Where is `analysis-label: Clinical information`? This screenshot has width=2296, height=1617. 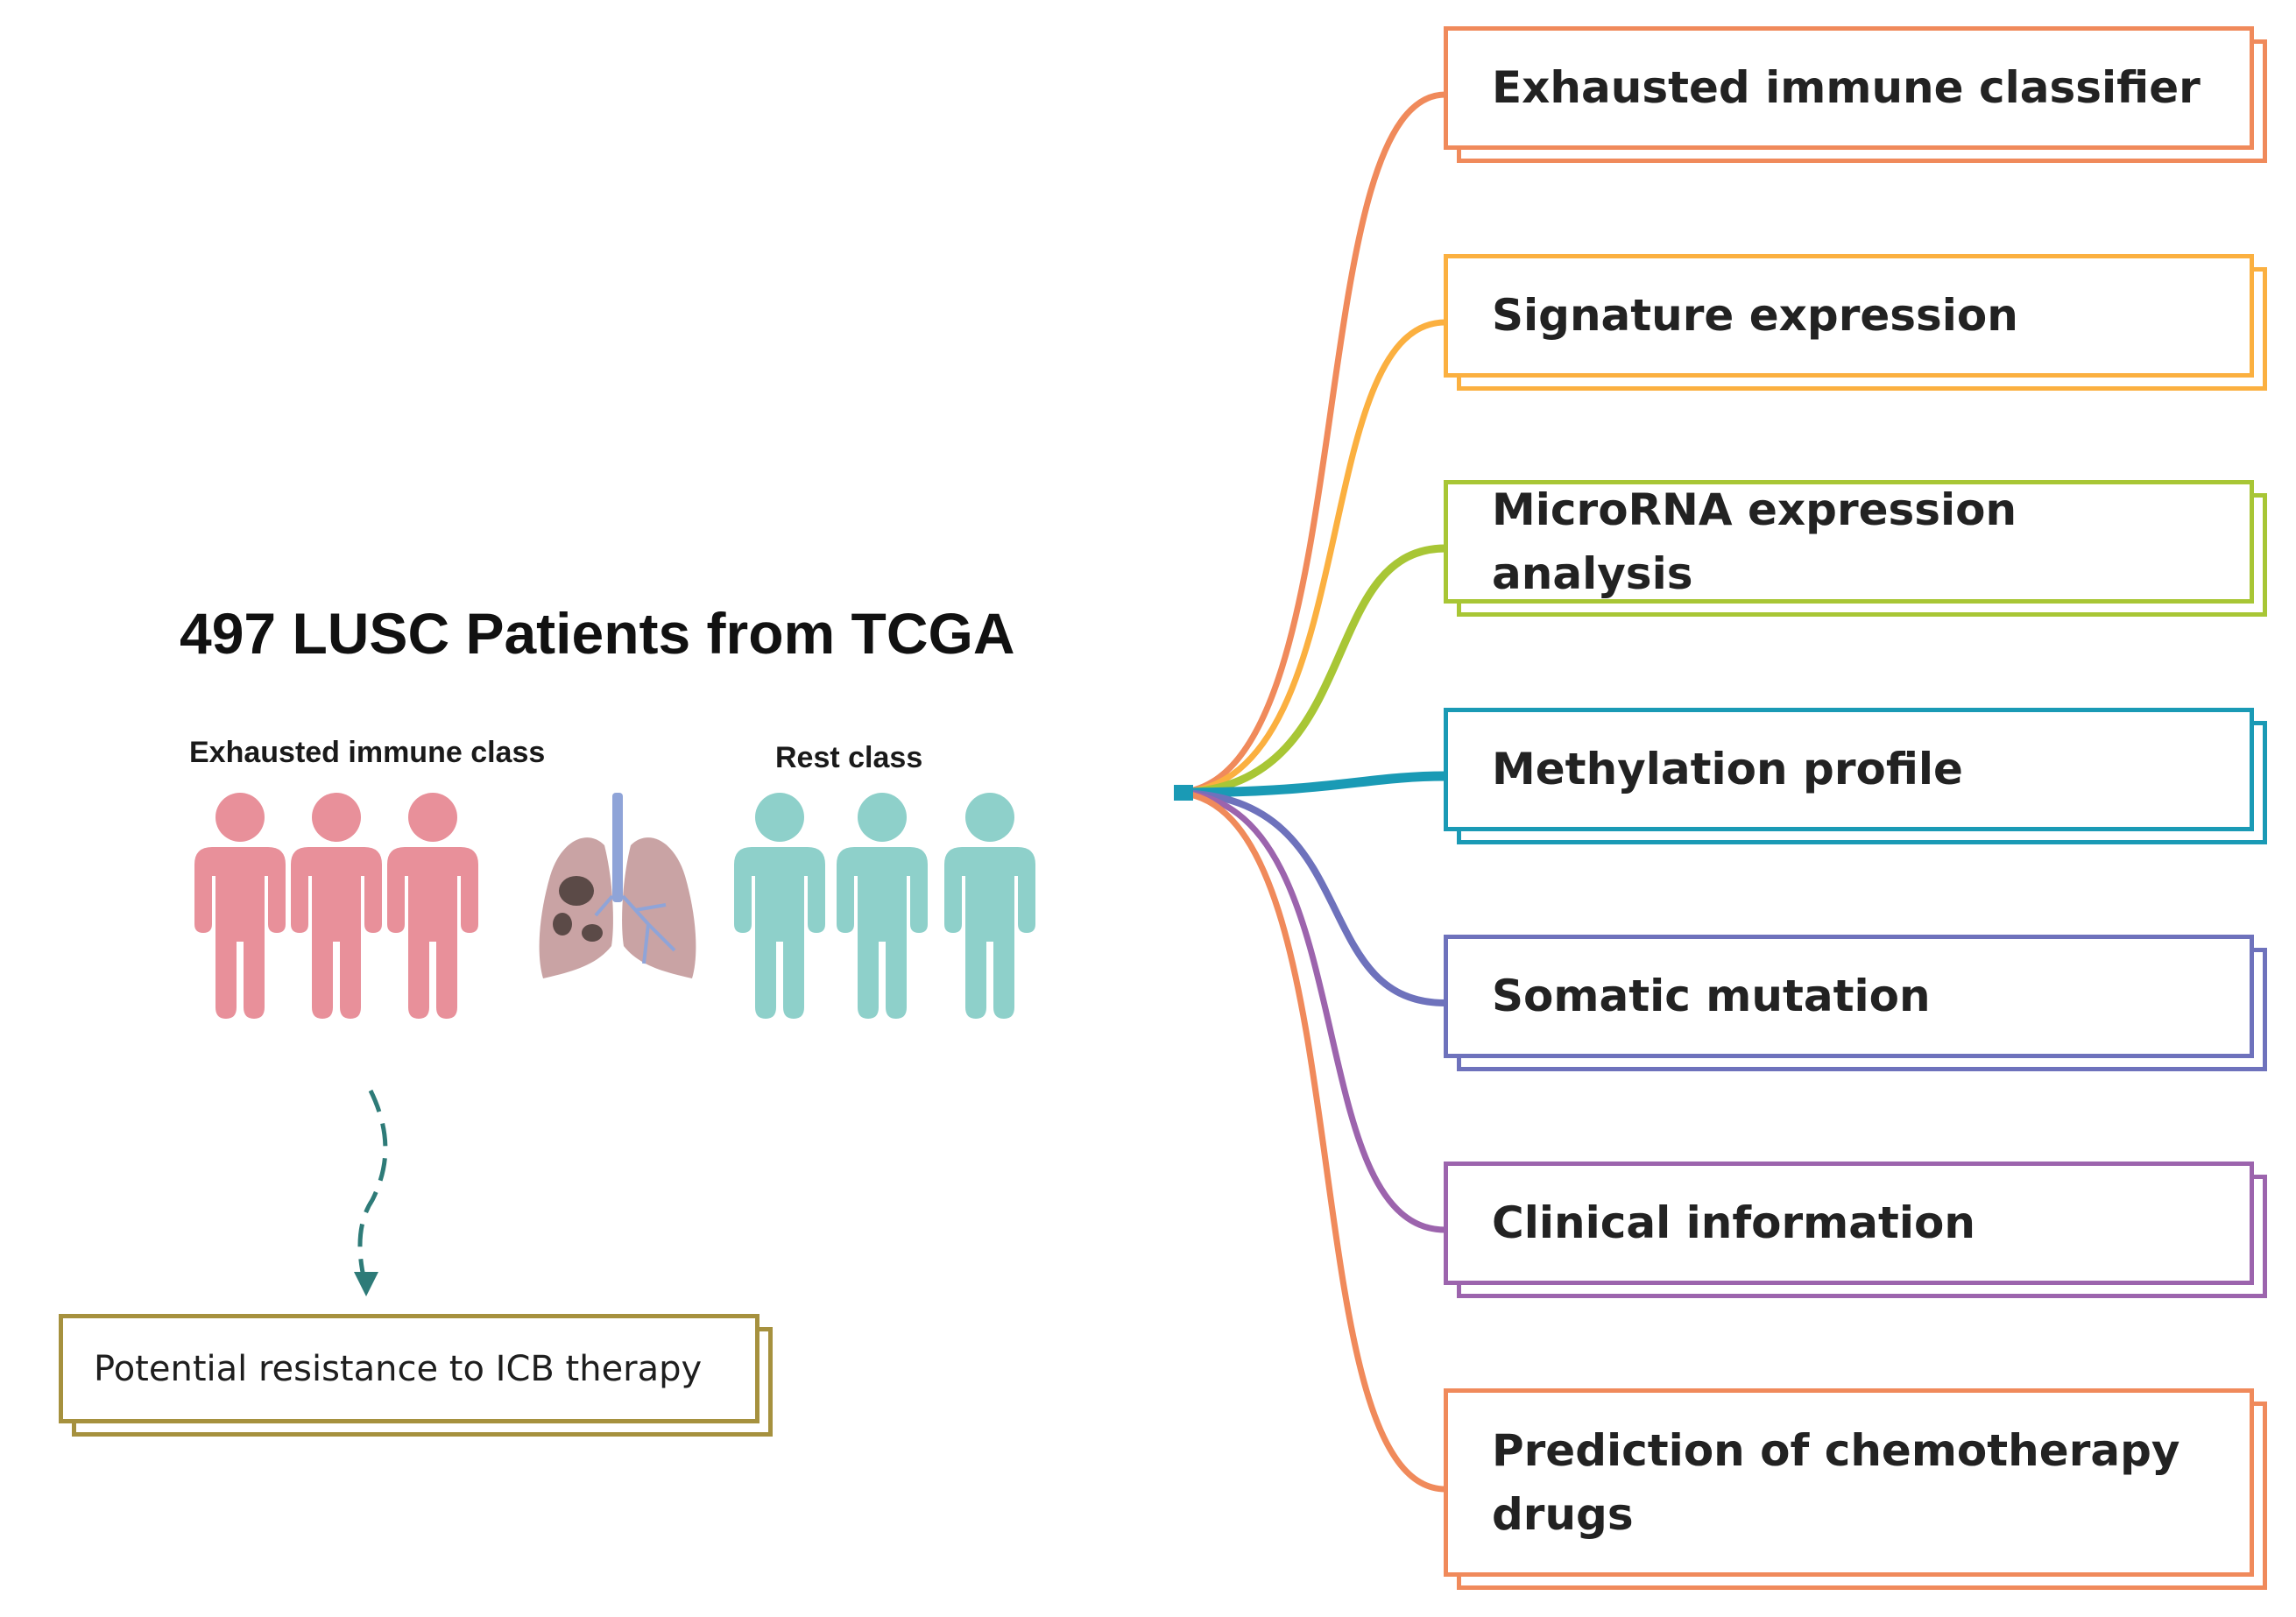 analysis-label: Clinical information is located at coordinates (1733, 1223).